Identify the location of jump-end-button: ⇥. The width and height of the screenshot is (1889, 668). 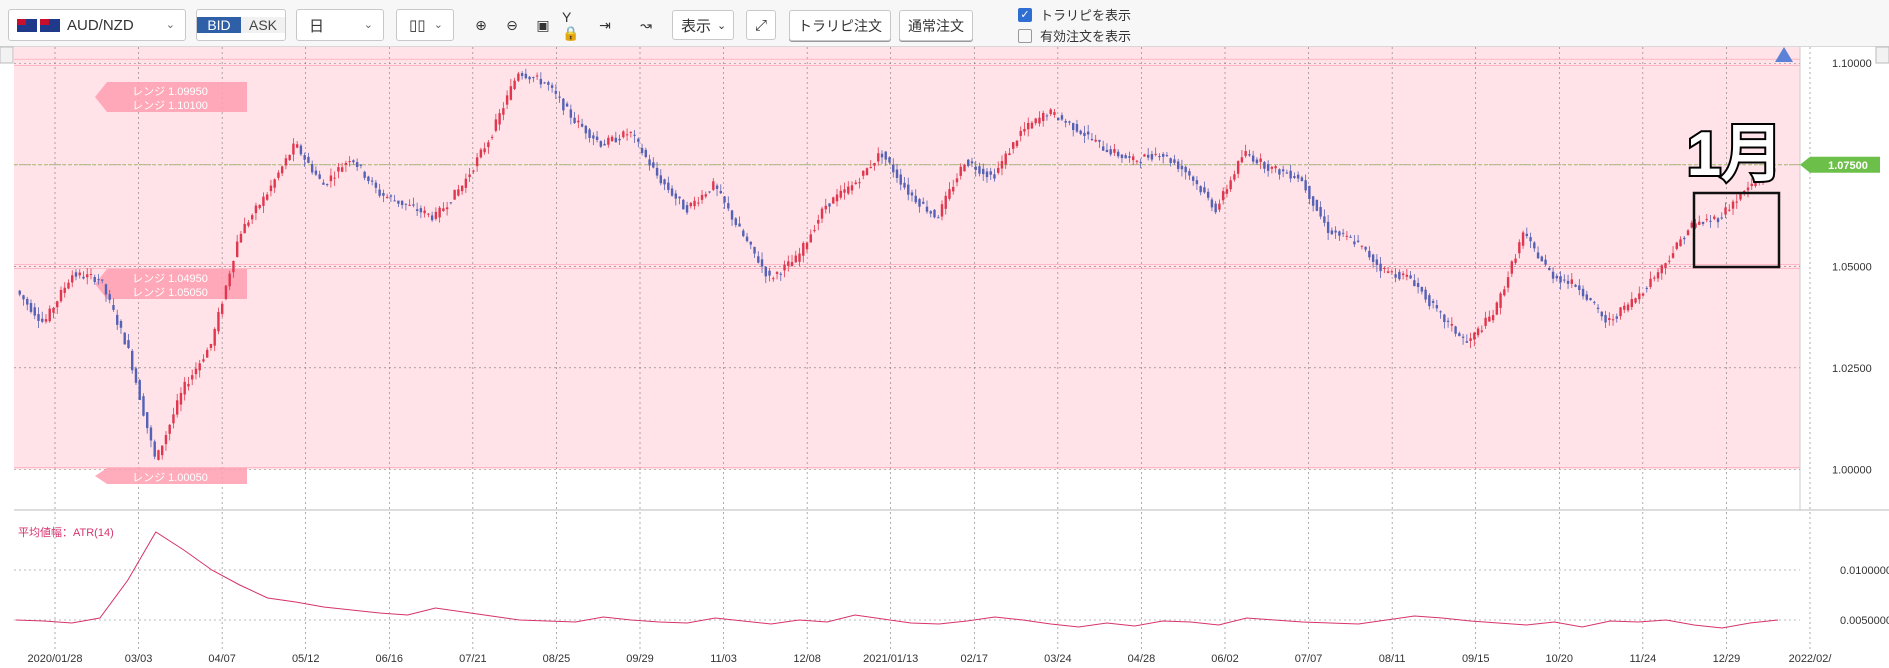
(605, 25).